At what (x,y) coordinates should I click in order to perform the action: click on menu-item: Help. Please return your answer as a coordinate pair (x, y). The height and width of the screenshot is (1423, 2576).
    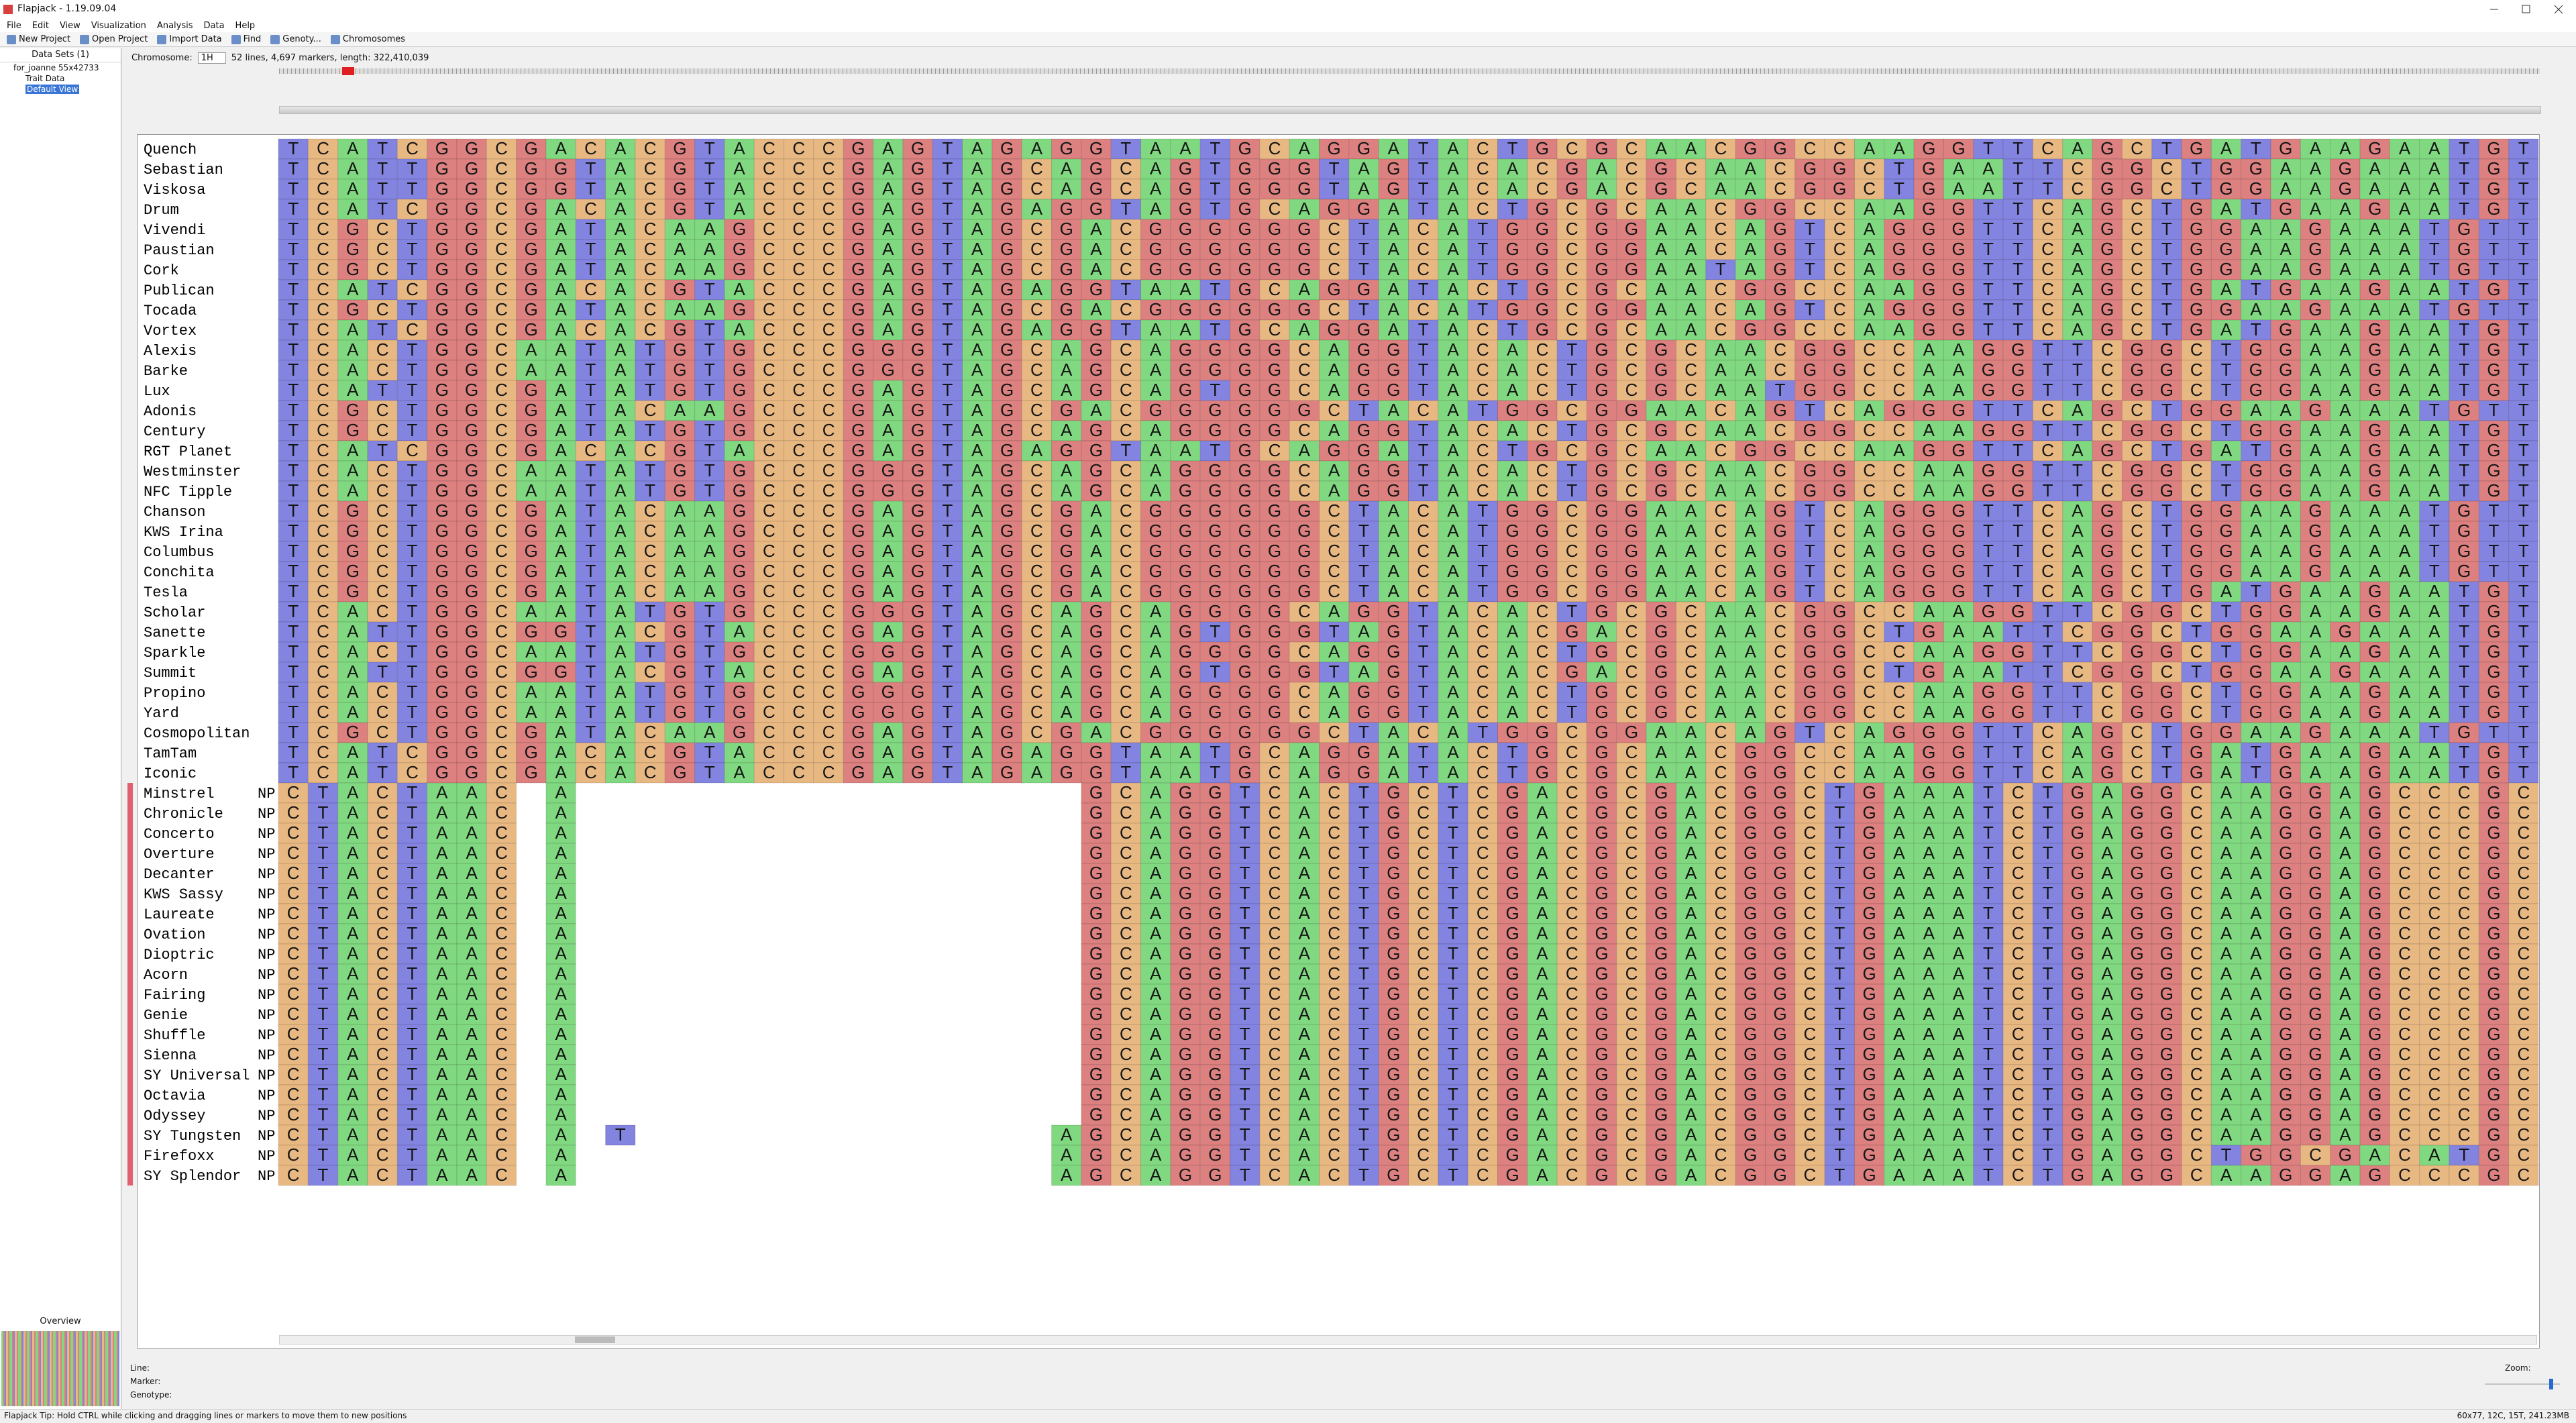
    Looking at the image, I should click on (245, 26).